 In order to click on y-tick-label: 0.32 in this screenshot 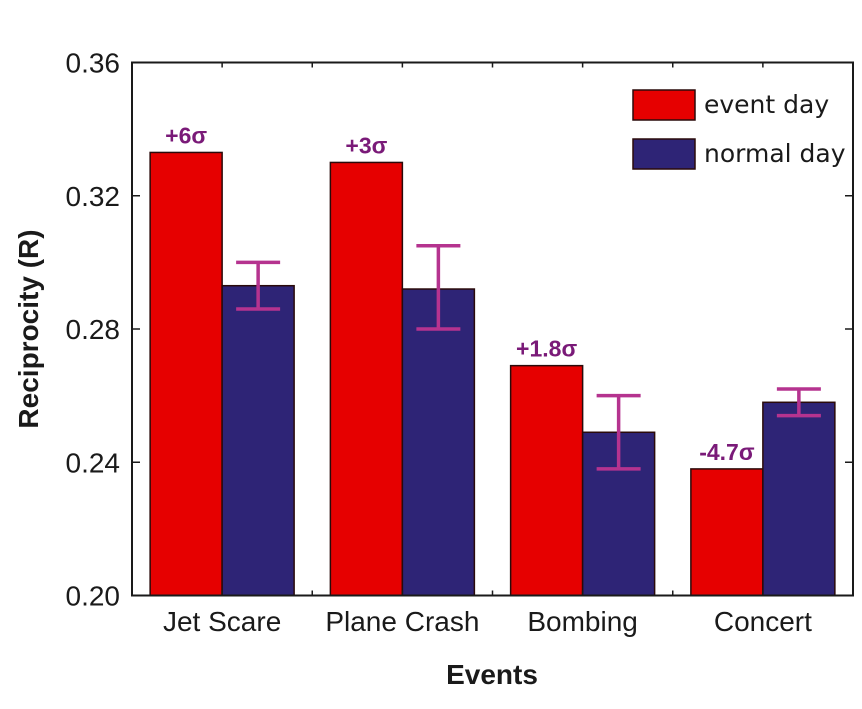, I will do `click(93, 196)`.